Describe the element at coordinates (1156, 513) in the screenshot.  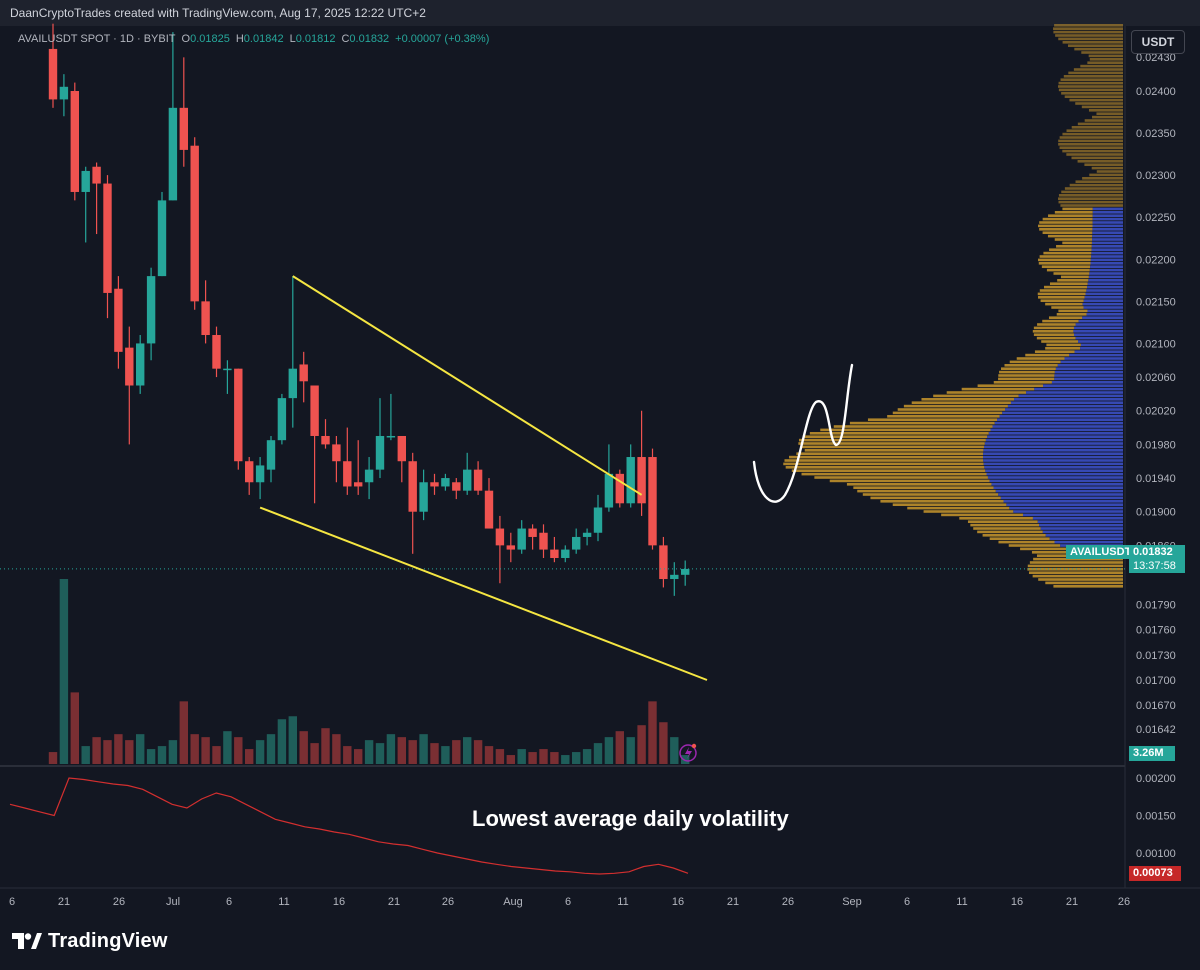
I see `price-tick-label: 0.01900` at that location.